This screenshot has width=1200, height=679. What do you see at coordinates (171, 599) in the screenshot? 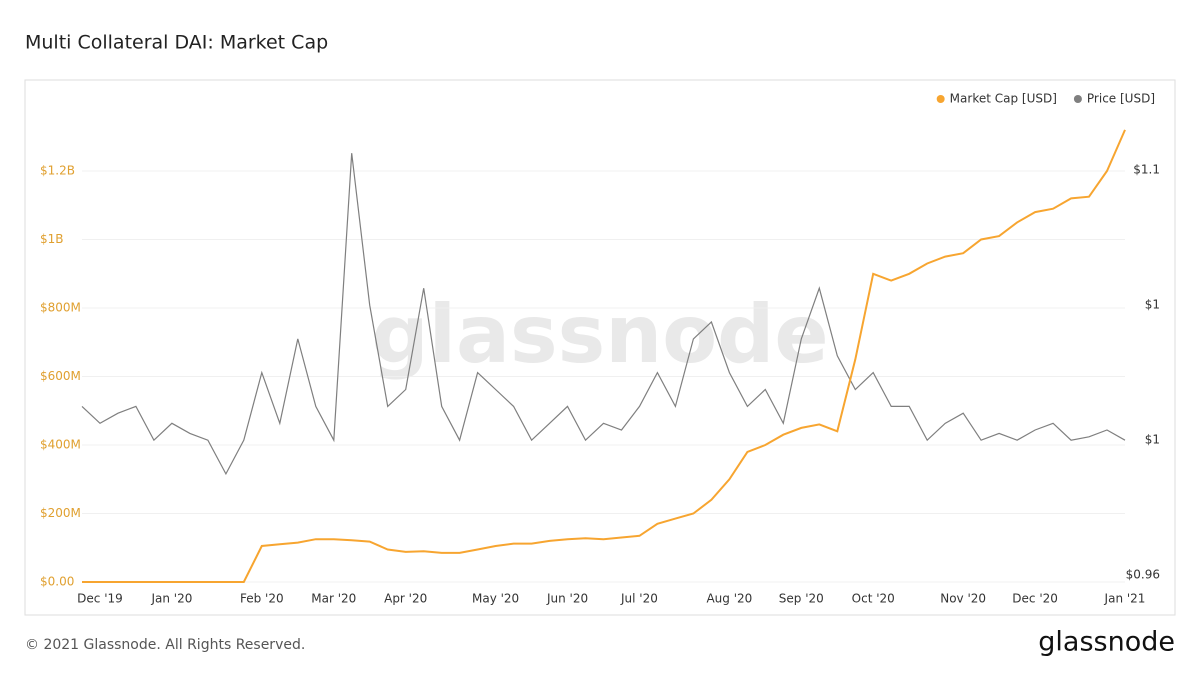
I see `x-tick-label: Jan '20` at bounding box center [171, 599].